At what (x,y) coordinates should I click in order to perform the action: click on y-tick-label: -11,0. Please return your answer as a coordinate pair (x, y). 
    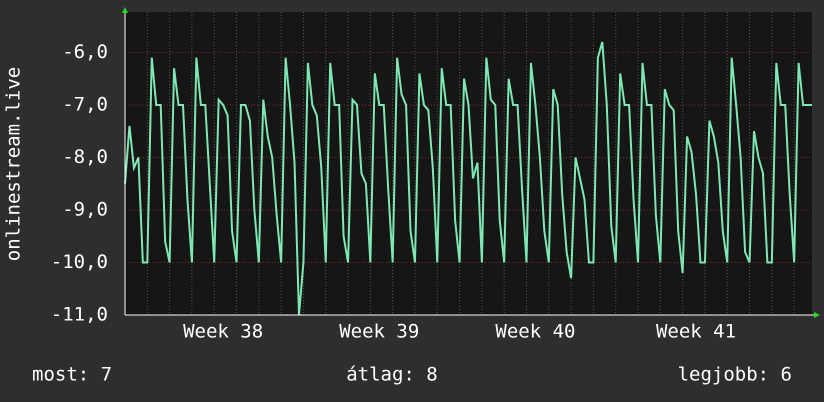
    Looking at the image, I should click on (79, 315).